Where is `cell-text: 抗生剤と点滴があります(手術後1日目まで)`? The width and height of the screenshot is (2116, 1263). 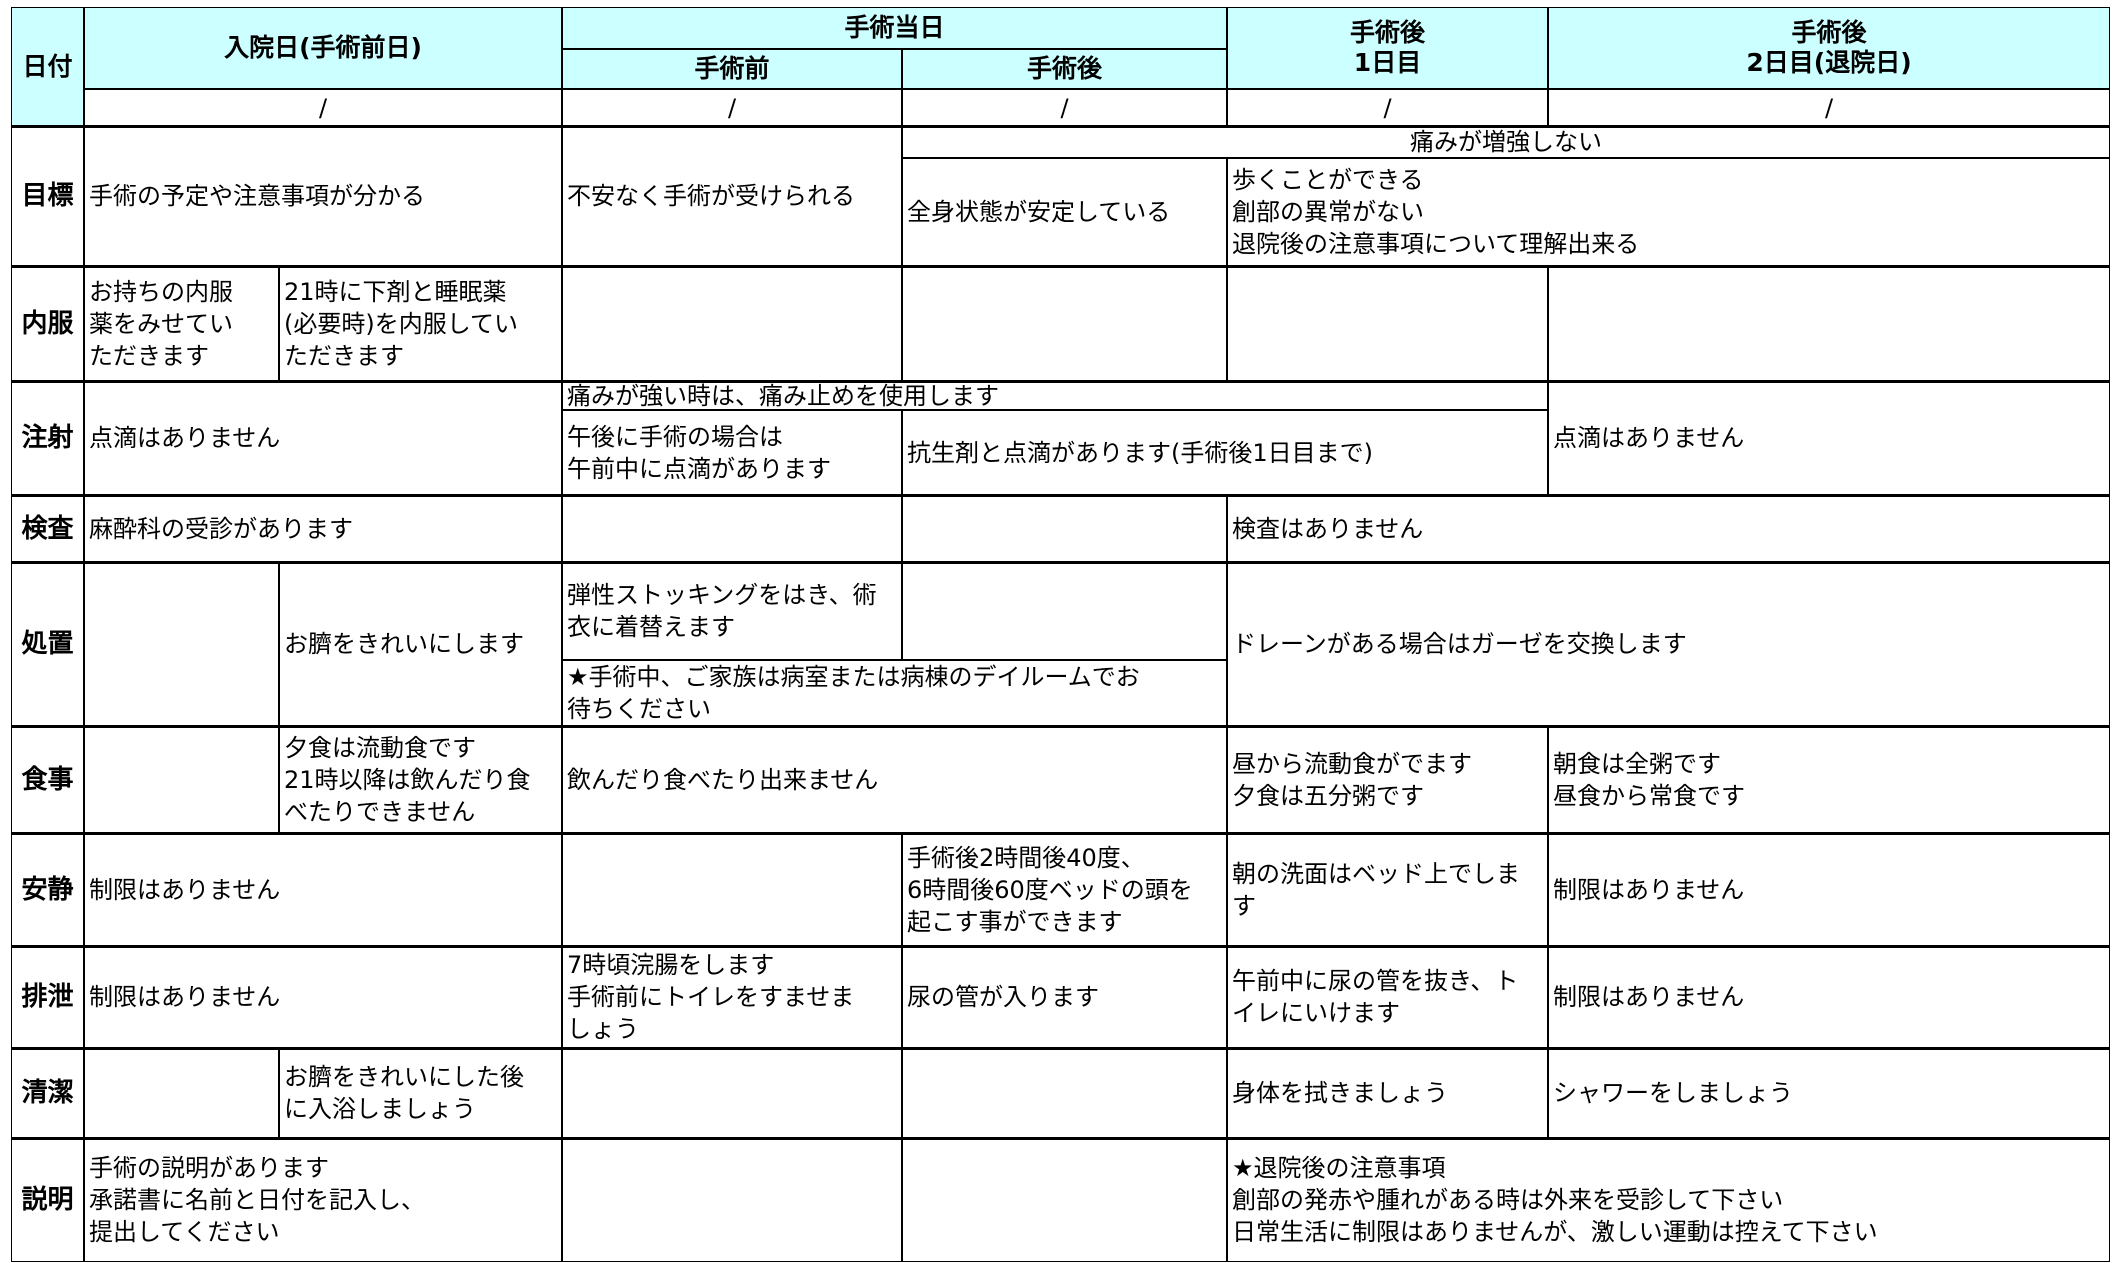 cell-text: 抗生剤と点滴があります(手術後1日目まで) is located at coordinates (1140, 452).